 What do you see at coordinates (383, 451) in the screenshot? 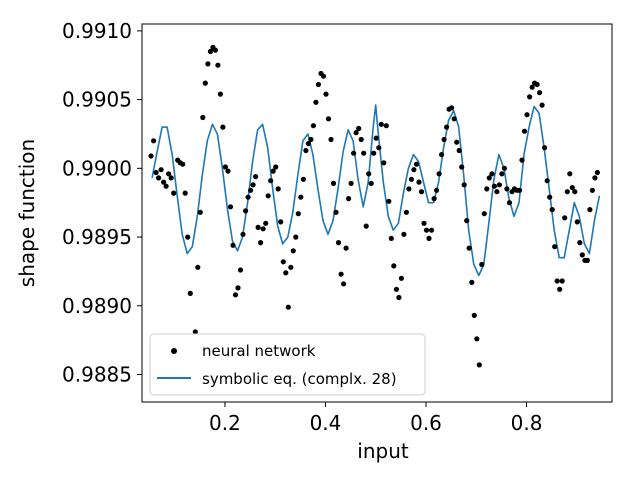
I see `x-axis-label: input` at bounding box center [383, 451].